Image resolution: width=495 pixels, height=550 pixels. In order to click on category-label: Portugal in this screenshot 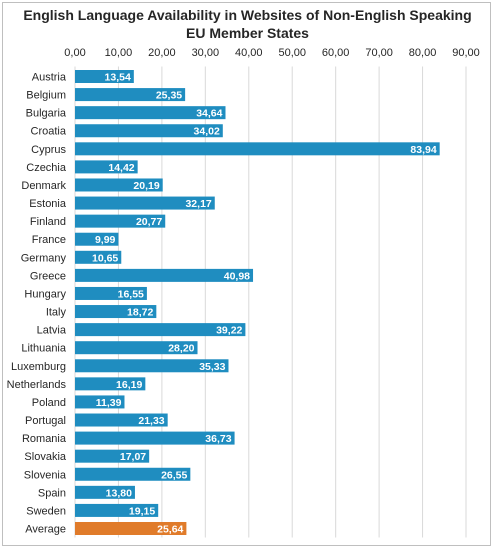, I will do `click(45, 421)`.